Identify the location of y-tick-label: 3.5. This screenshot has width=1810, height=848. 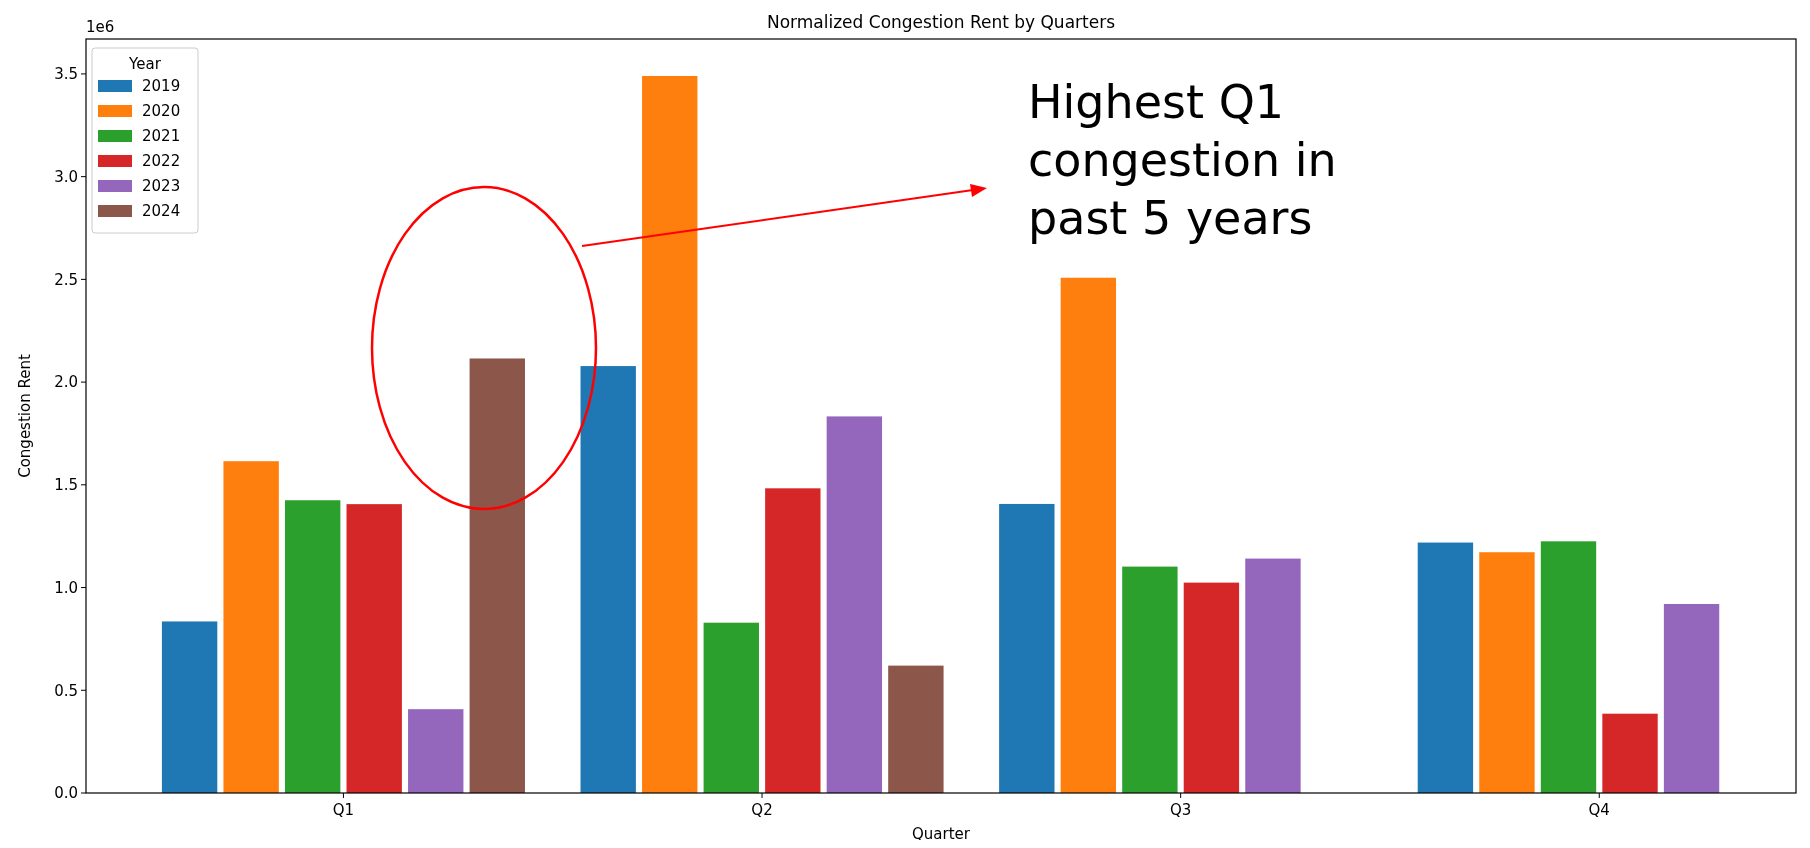
(66, 74).